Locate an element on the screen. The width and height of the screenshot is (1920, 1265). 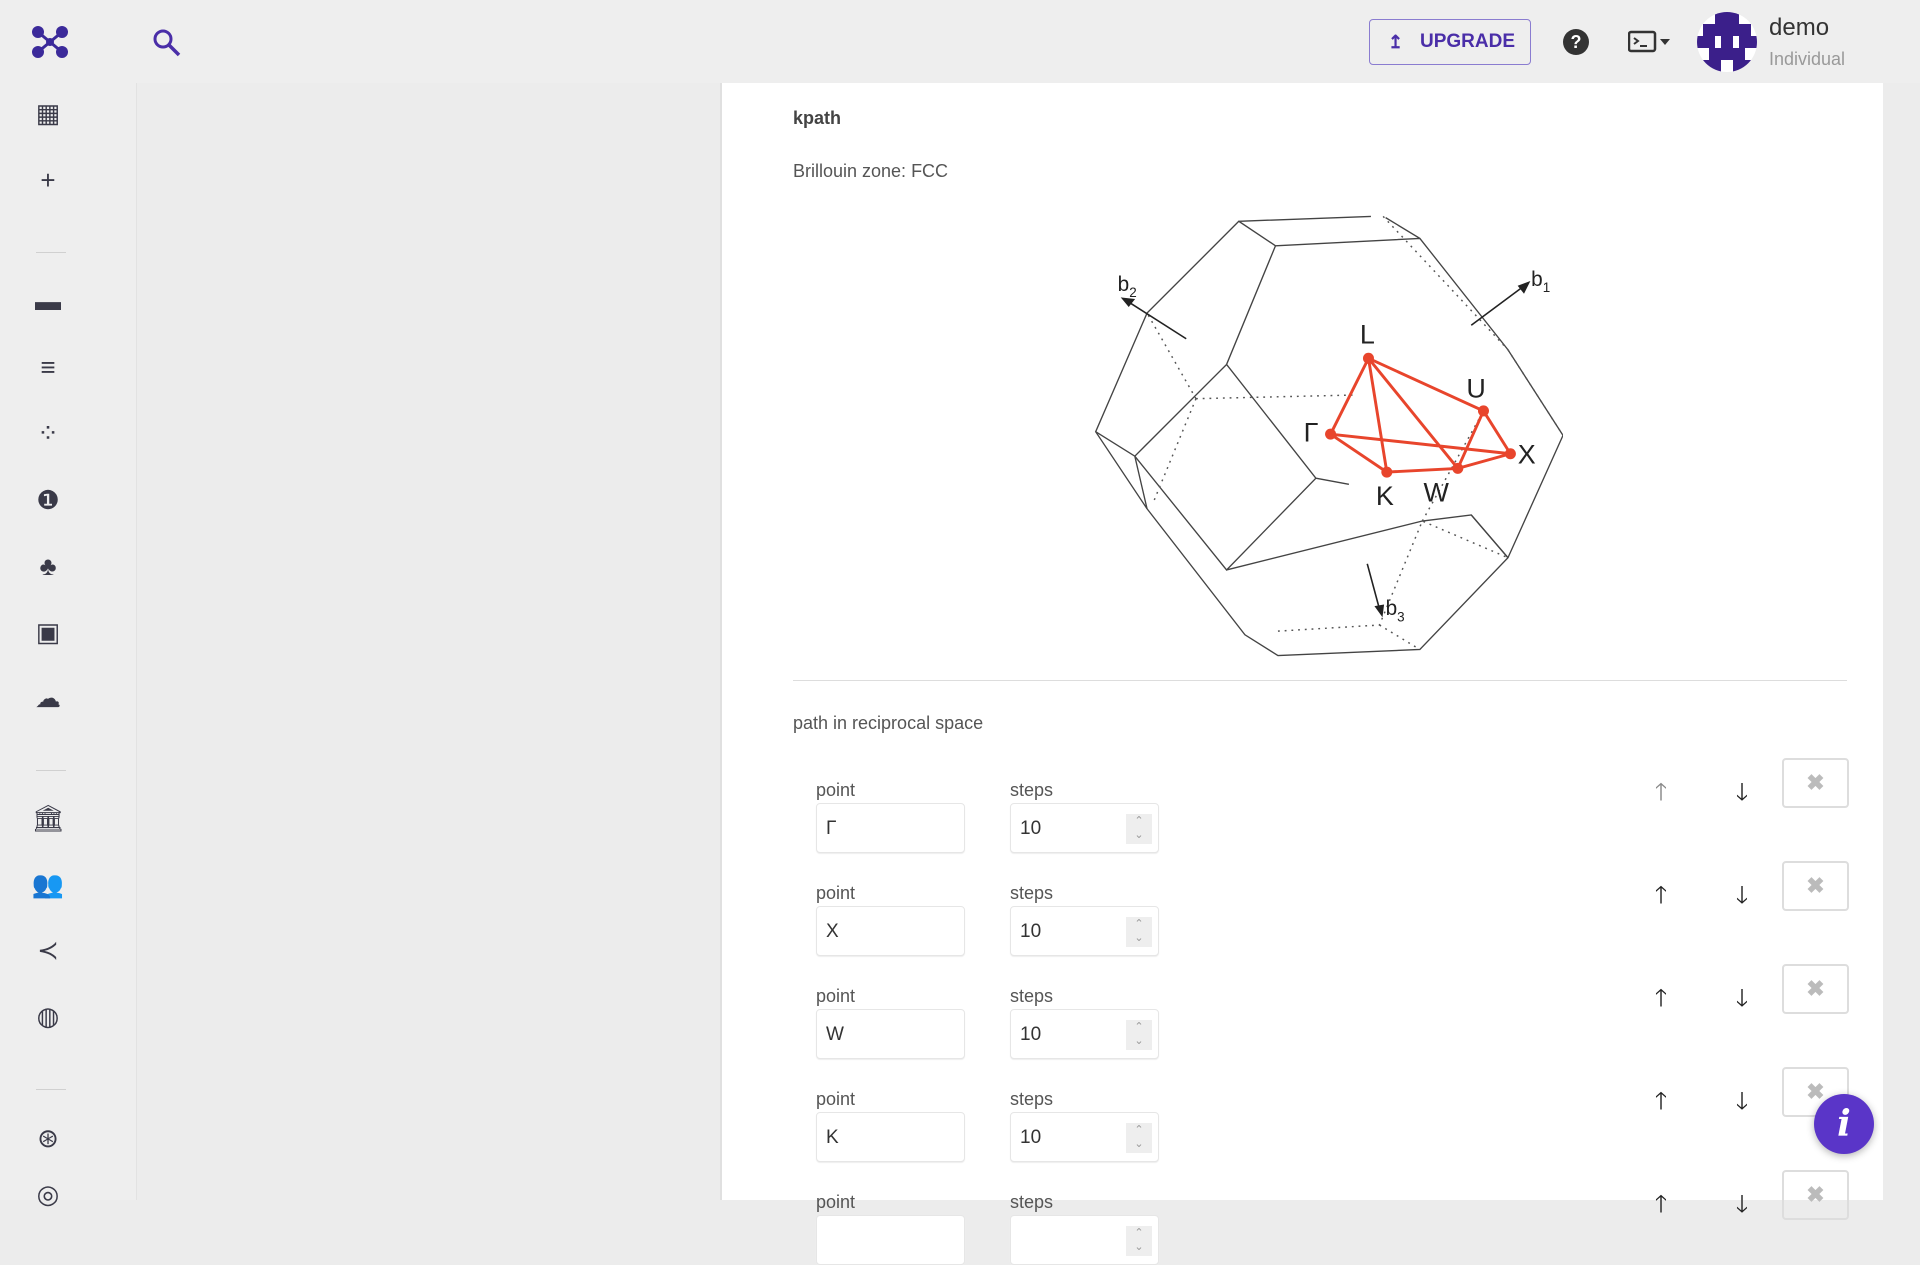
section-title: kpath is located at coordinates (817, 118).